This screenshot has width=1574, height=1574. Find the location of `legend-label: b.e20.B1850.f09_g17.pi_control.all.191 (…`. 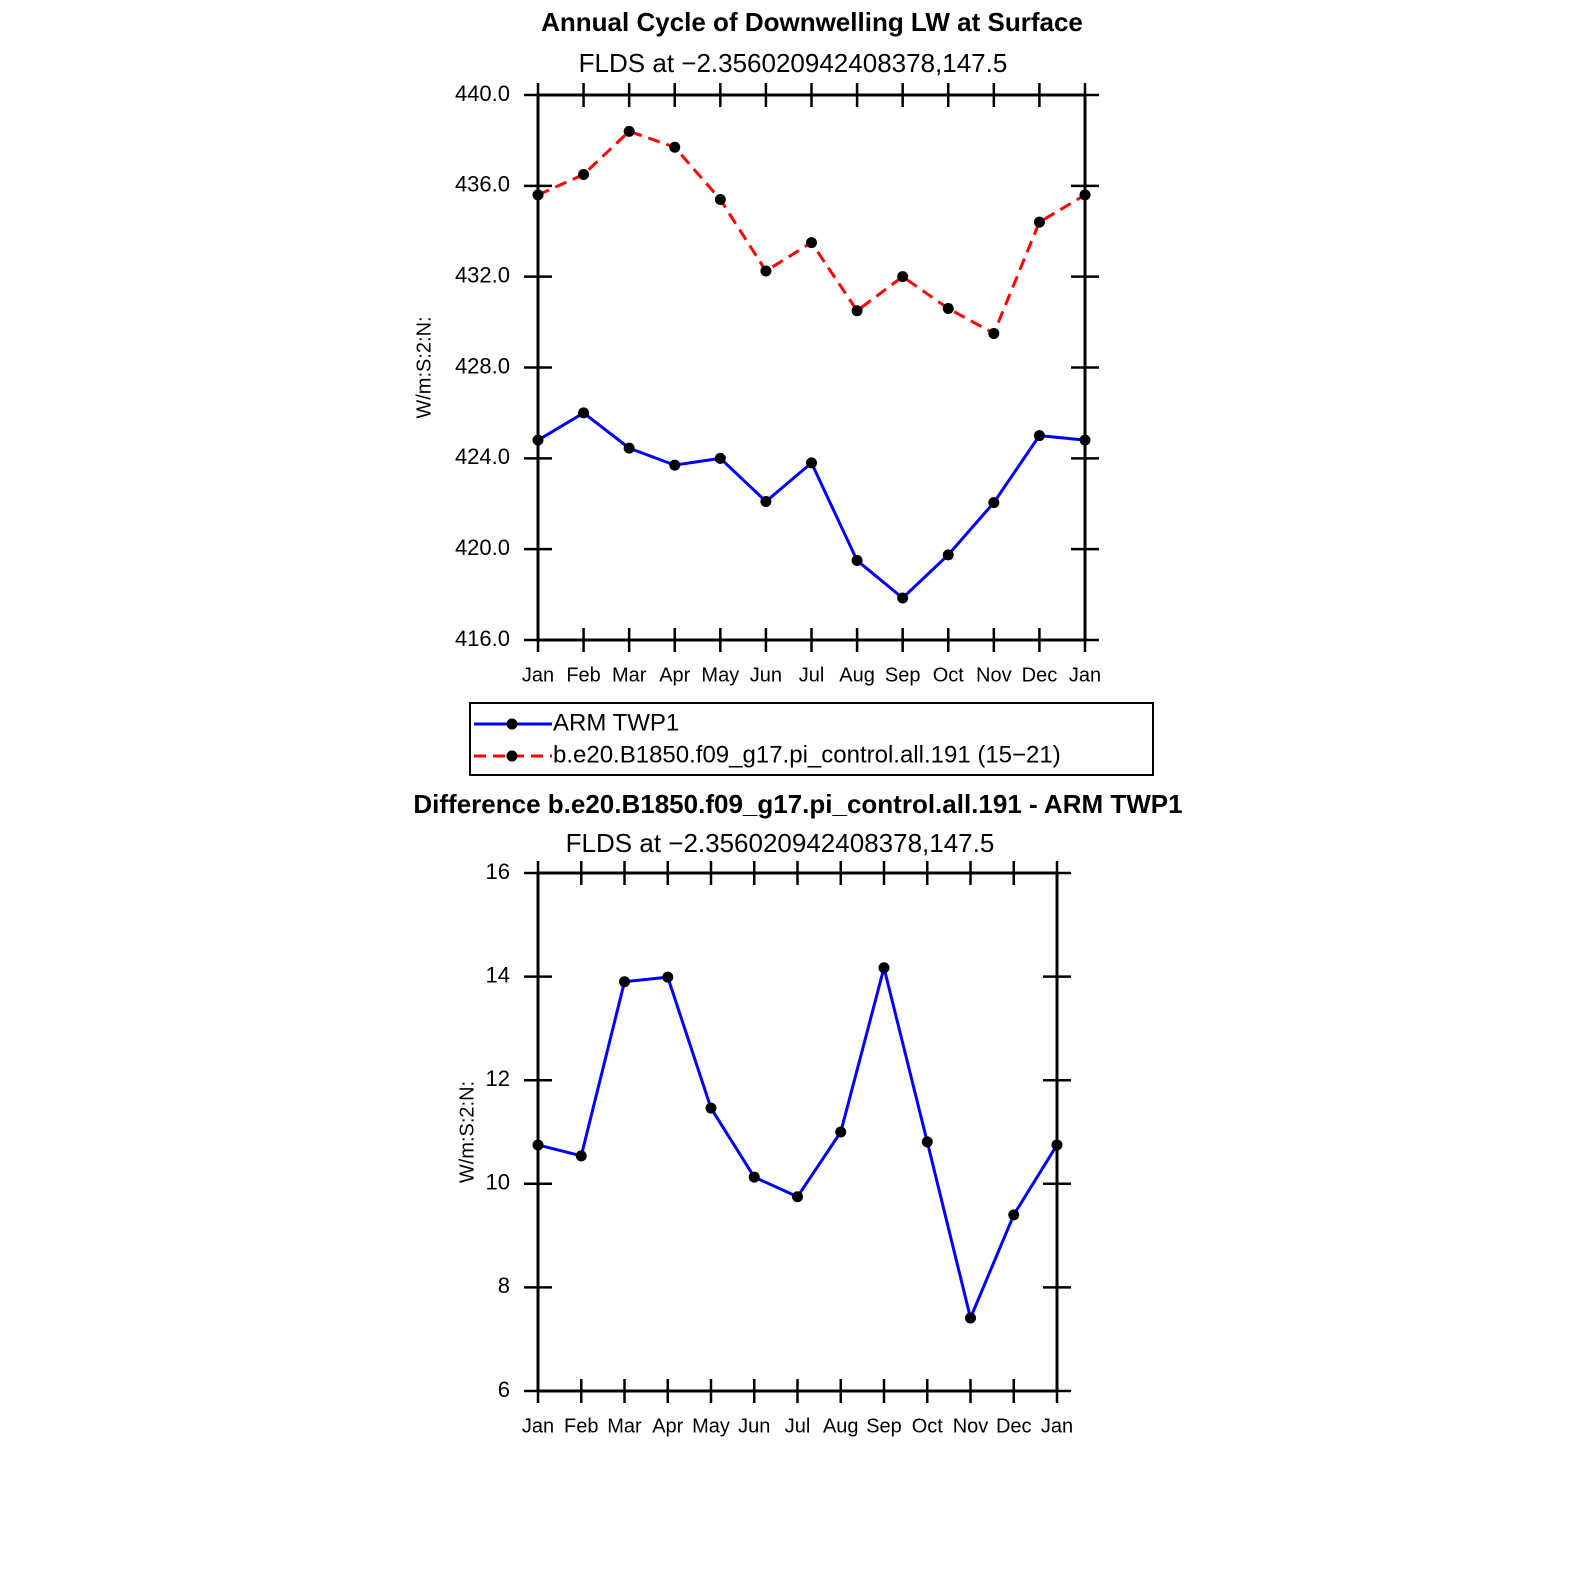

legend-label: b.e20.B1850.f09_g17.pi_control.all.191 (… is located at coordinates (807, 754).